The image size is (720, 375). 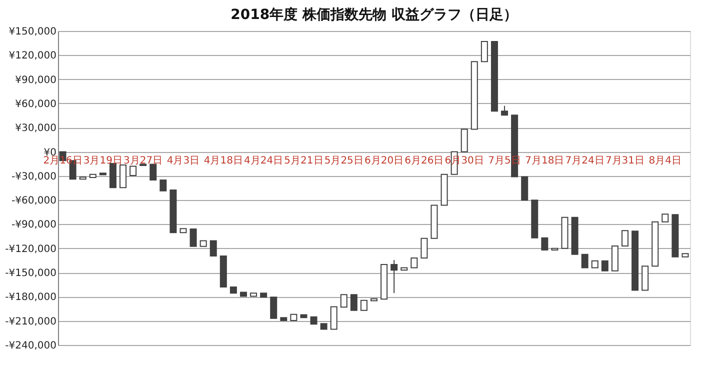 What do you see at coordinates (35, 80) in the screenshot?
I see `y-tick-label: ¥90,000` at bounding box center [35, 80].